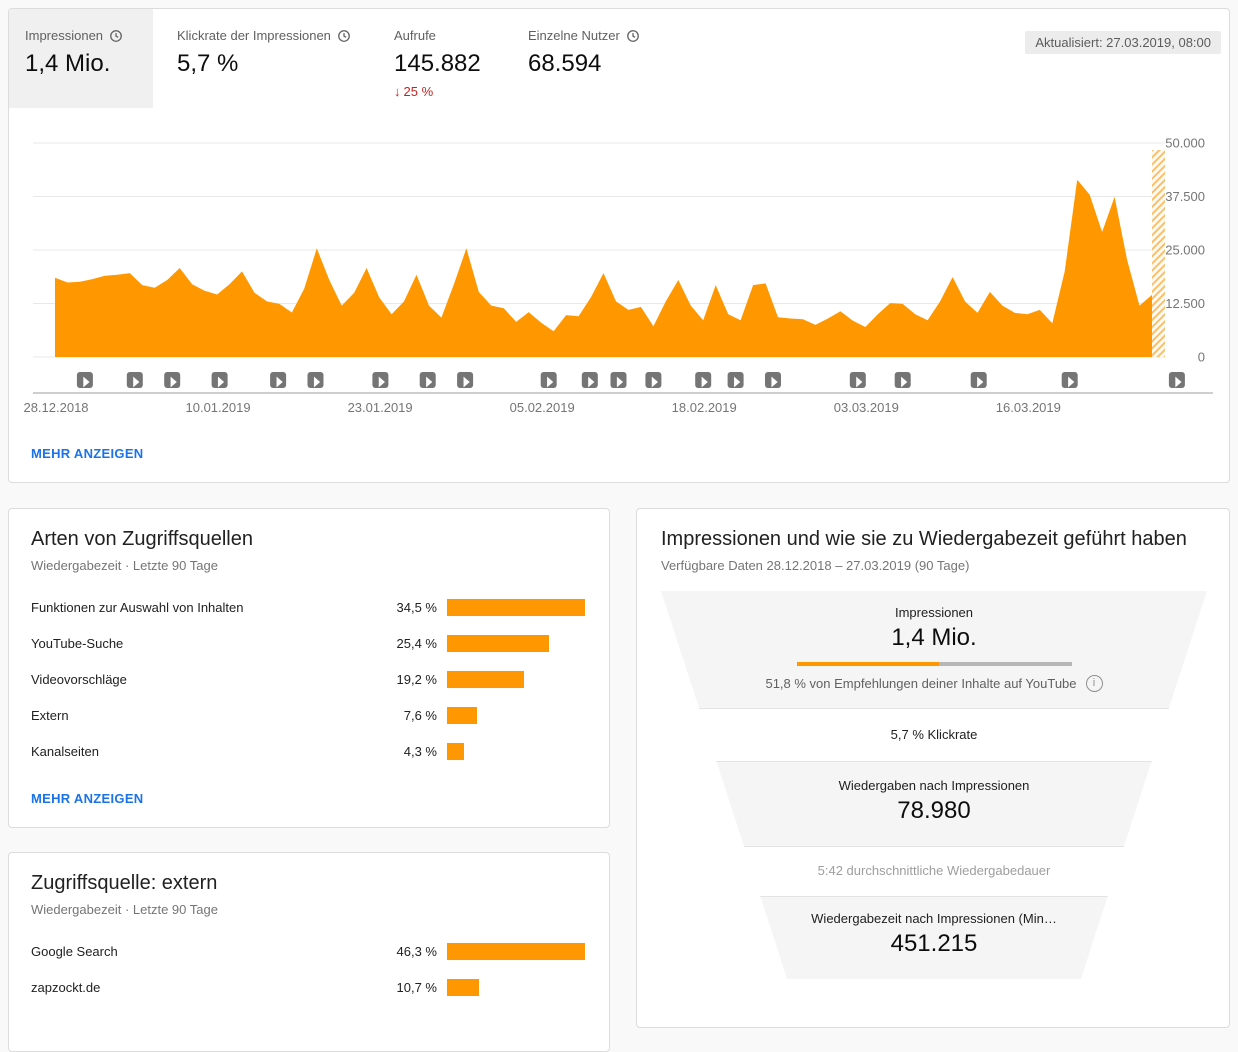  Describe the element at coordinates (415, 35) in the screenshot. I see `tab-label: Aufrufe` at that location.